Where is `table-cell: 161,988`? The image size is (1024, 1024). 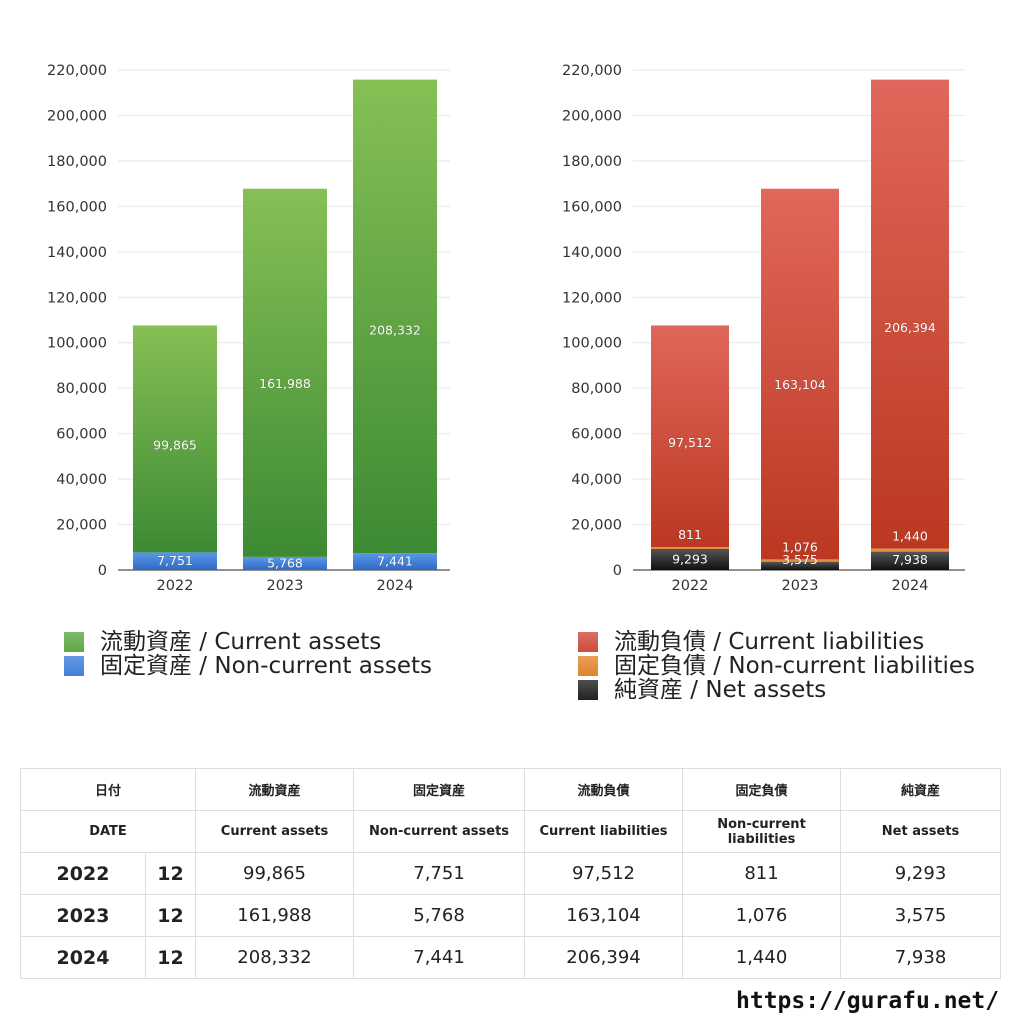 table-cell: 161,988 is located at coordinates (275, 915).